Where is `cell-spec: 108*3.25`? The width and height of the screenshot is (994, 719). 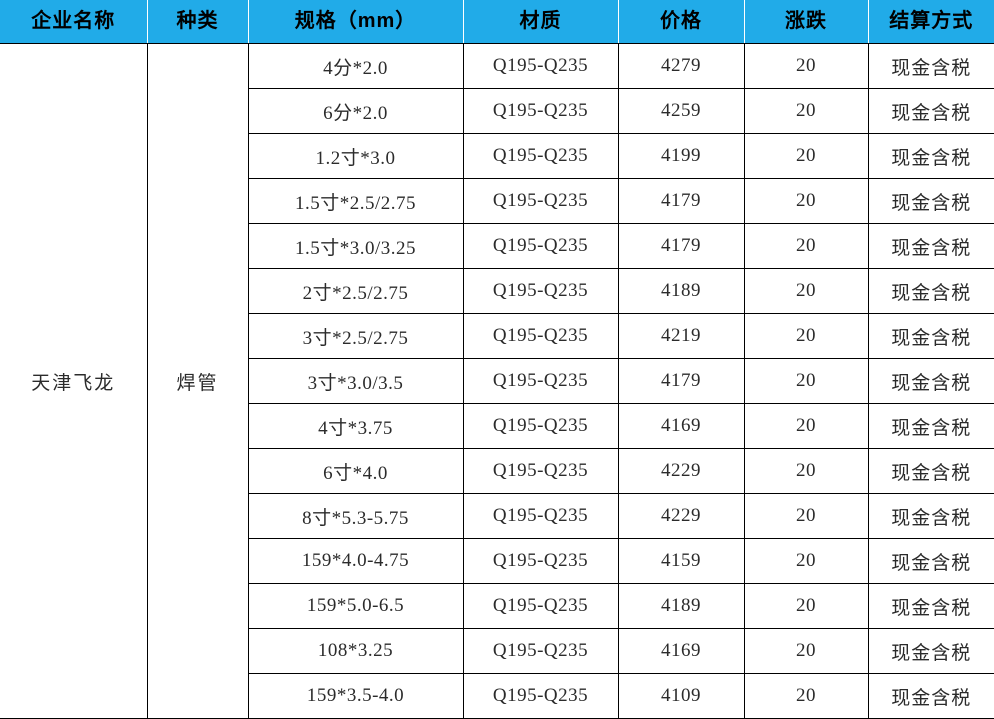 cell-spec: 108*3.25 is located at coordinates (356, 651).